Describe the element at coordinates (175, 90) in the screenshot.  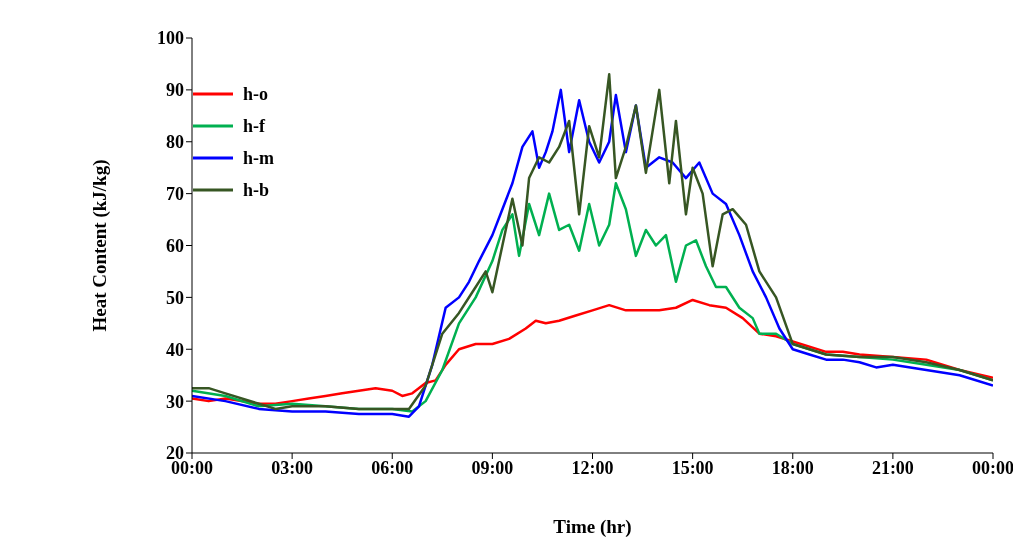
I see `y-tick-label: 90` at that location.